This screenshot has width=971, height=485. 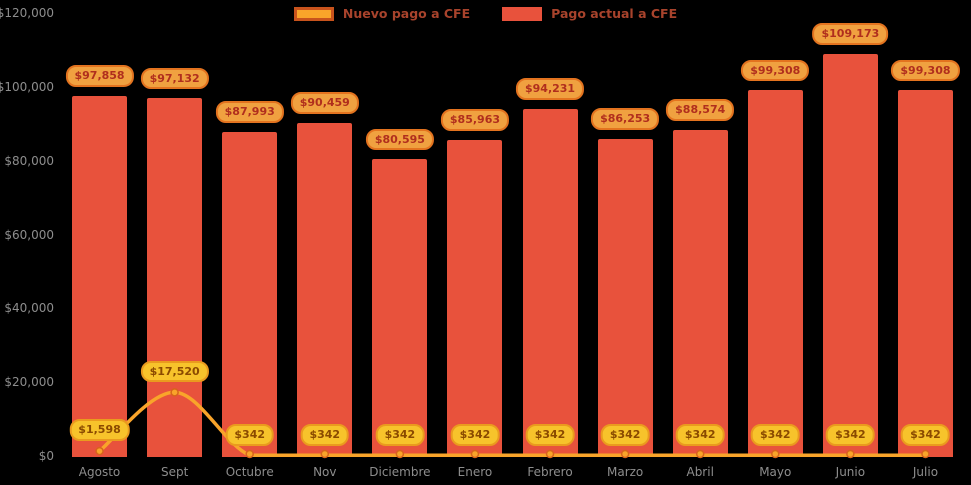 What do you see at coordinates (406, 13) in the screenshot?
I see `legend-label: Nuevo pago a CFE` at bounding box center [406, 13].